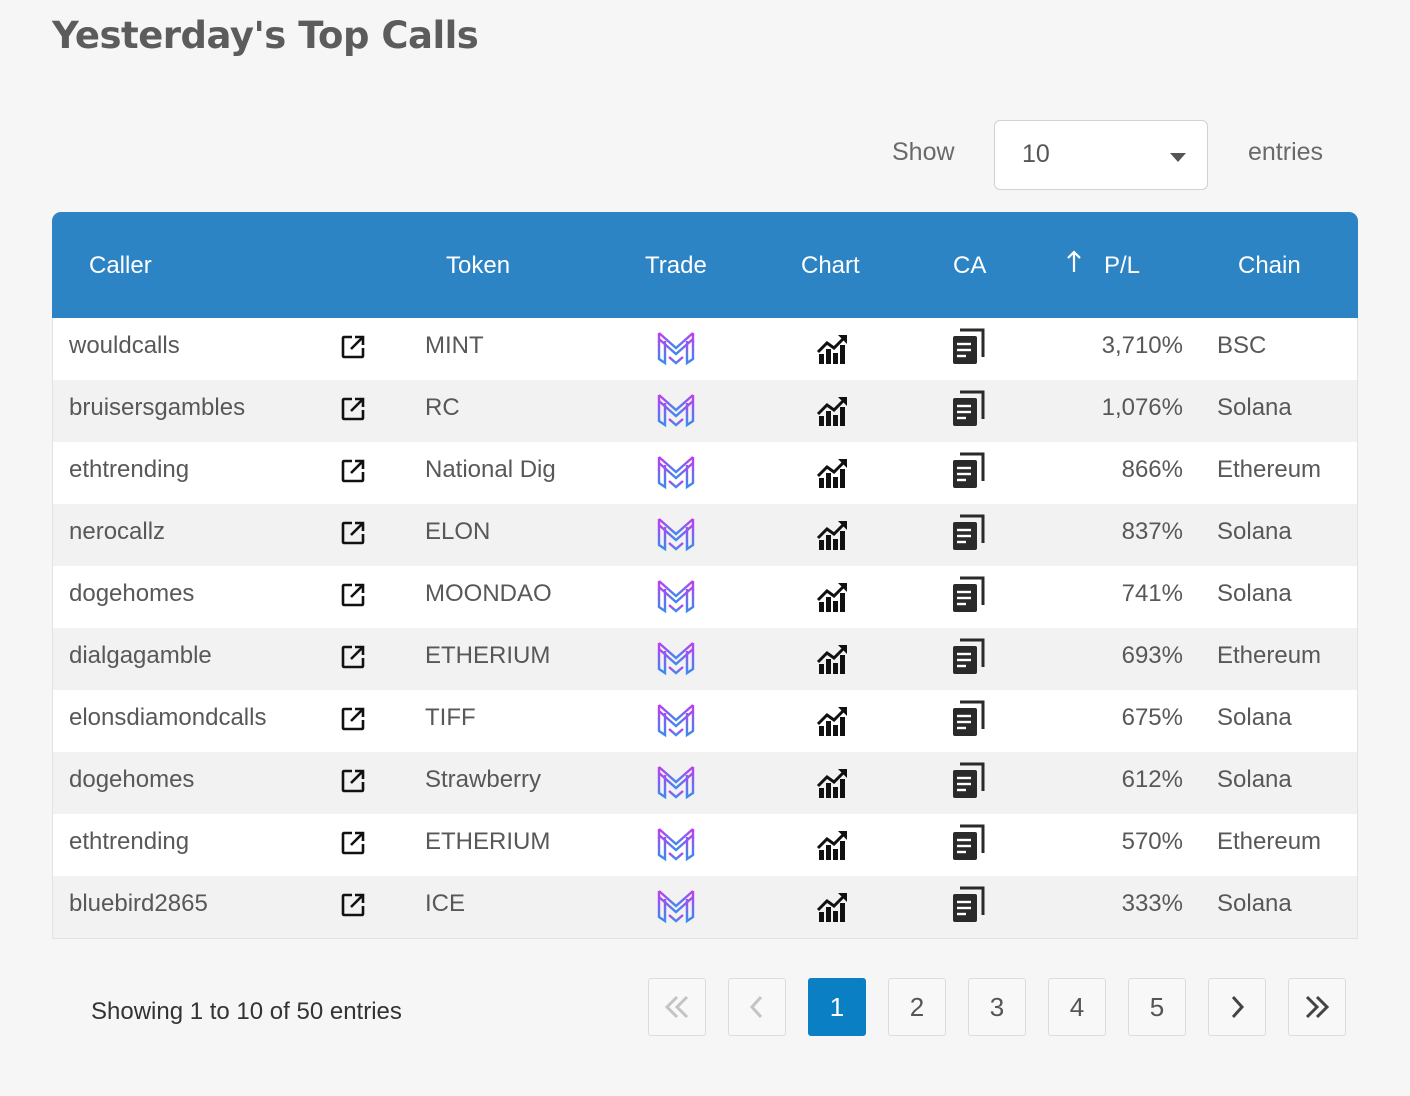  I want to click on pl-cell: 675%, so click(1152, 717).